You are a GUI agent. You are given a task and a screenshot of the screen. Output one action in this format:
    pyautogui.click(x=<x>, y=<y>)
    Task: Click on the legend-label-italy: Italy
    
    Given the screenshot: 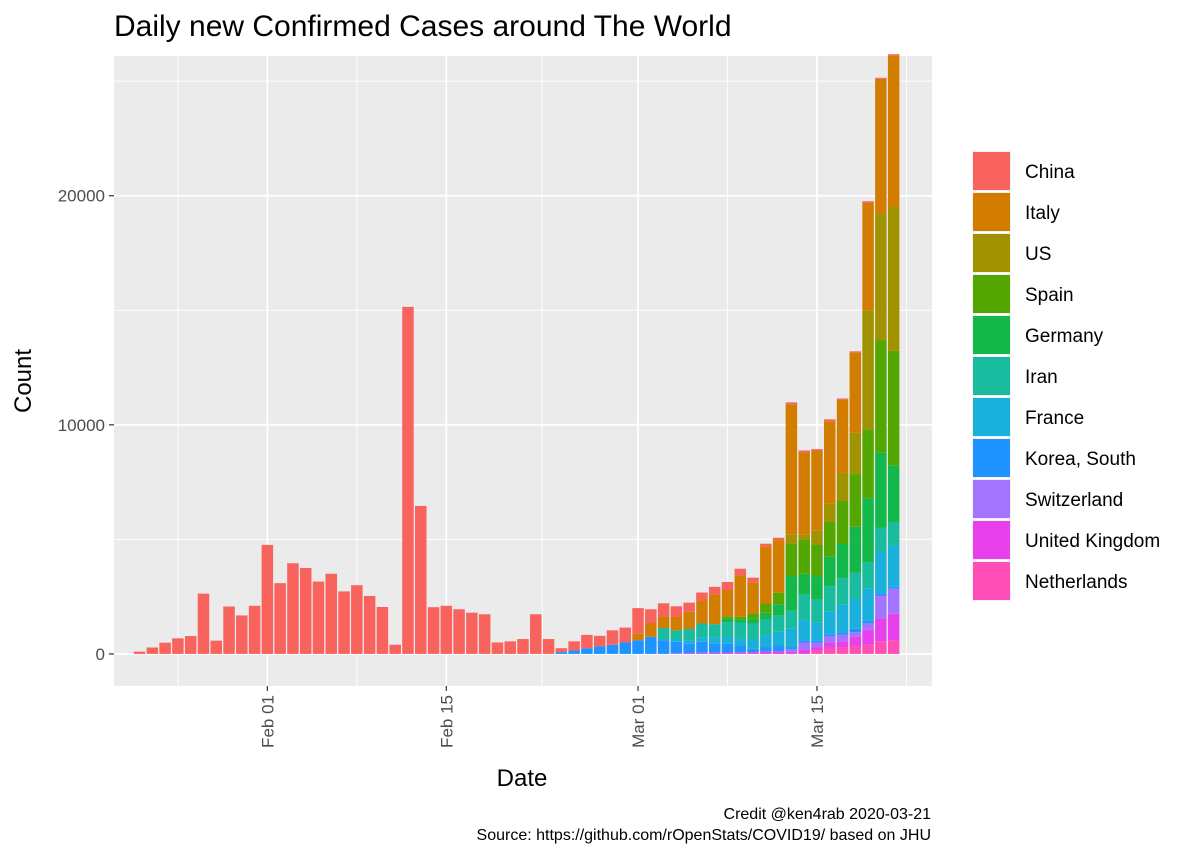 What is the action you would take?
    pyautogui.click(x=1042, y=213)
    